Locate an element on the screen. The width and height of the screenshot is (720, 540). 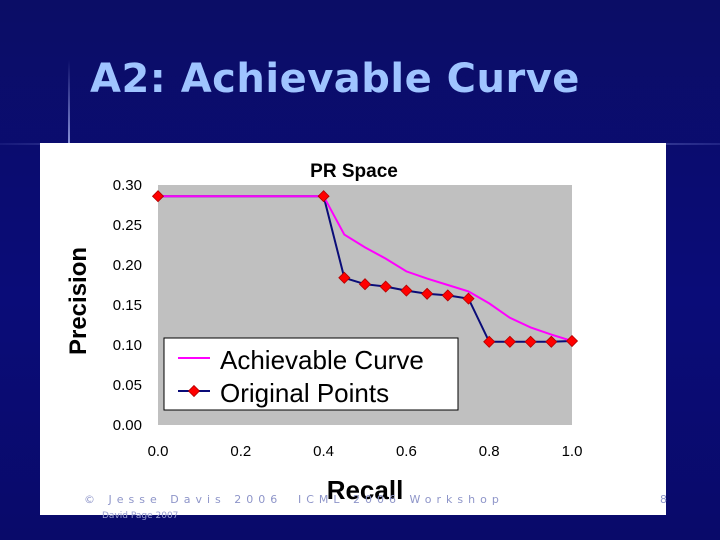
y-axis-label: Precision is located at coordinates (78, 301).